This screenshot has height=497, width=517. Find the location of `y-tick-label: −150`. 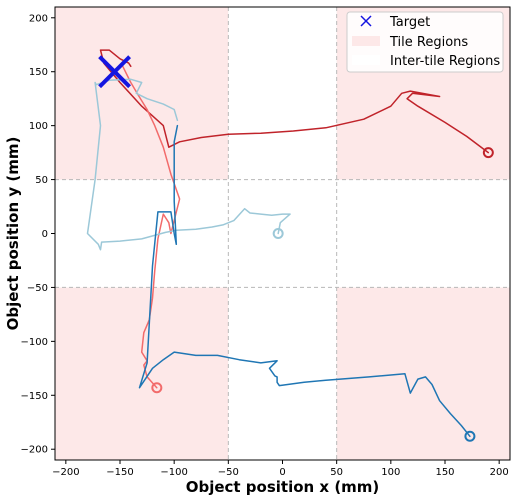

y-tick-label: −150 is located at coordinates (34, 396).